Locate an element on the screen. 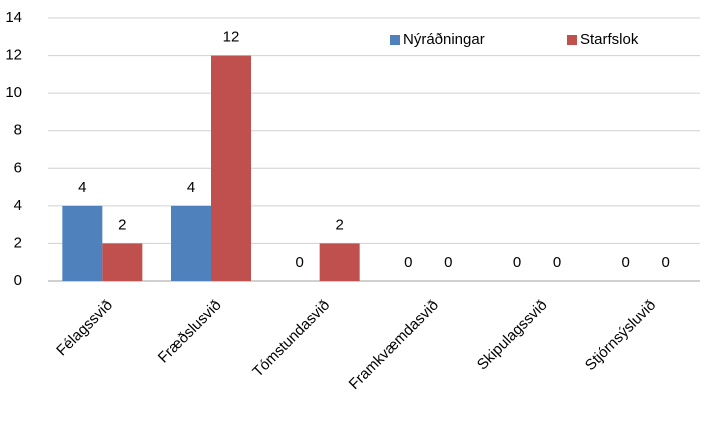 The image size is (709, 428). y-tick-label: 2 is located at coordinates (18, 242).